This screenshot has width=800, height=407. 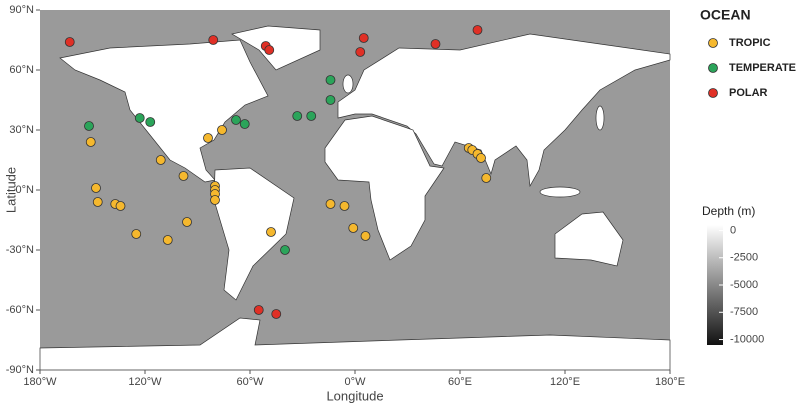 I want to click on colorbar-tick-label: -5000, so click(x=744, y=285).